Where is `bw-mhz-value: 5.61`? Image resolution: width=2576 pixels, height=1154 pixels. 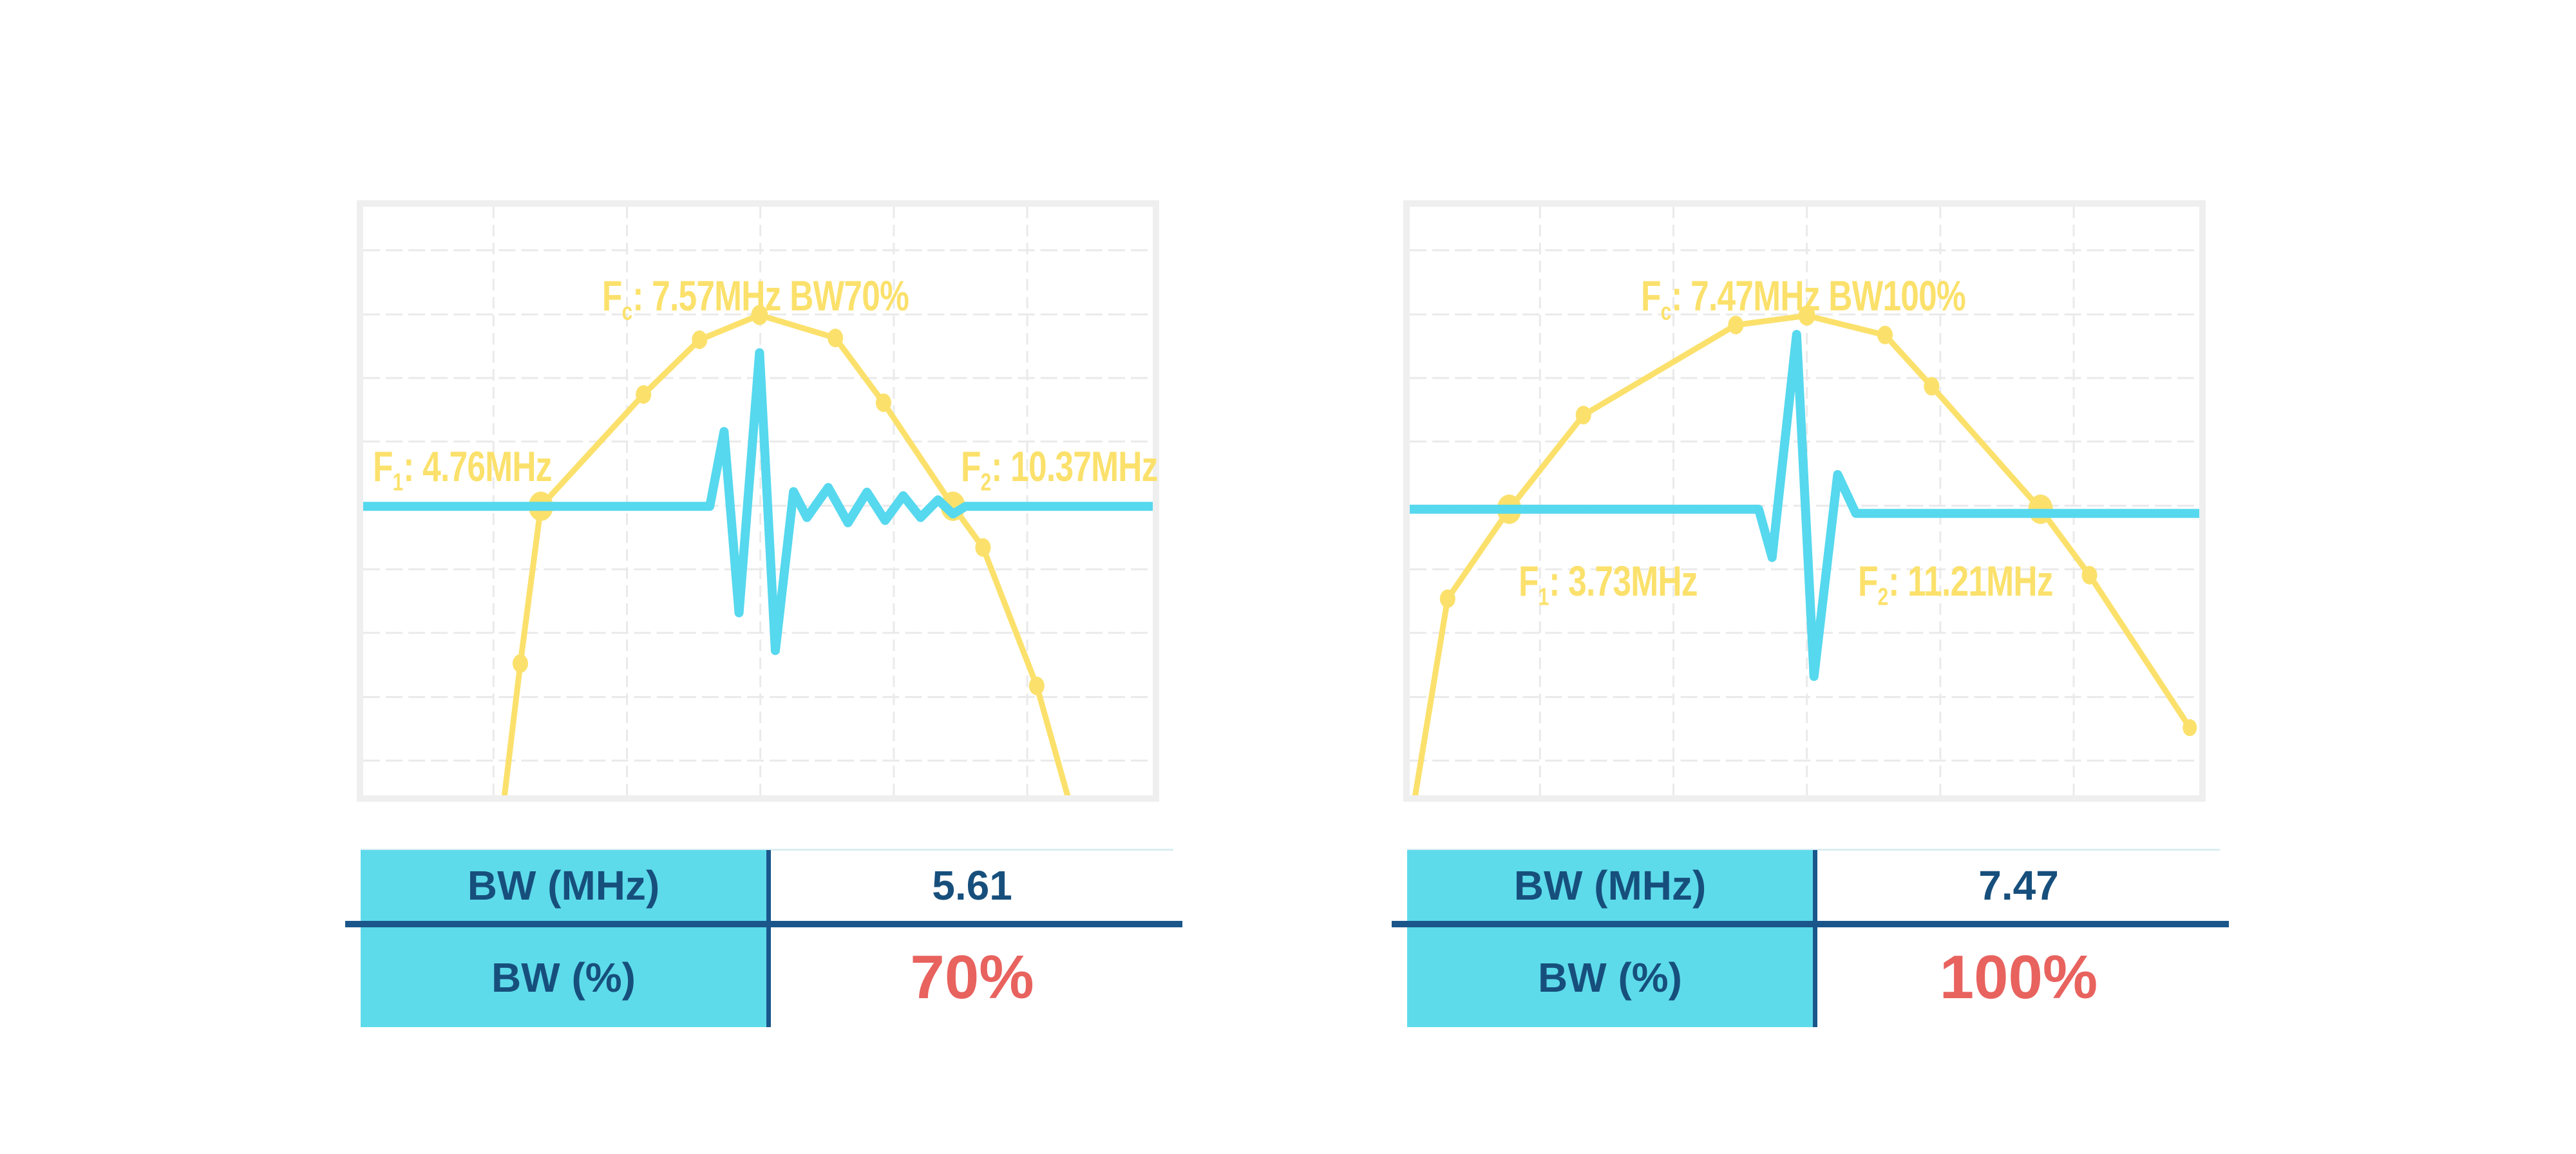
bw-mhz-value: 5.61 is located at coordinates (972, 885).